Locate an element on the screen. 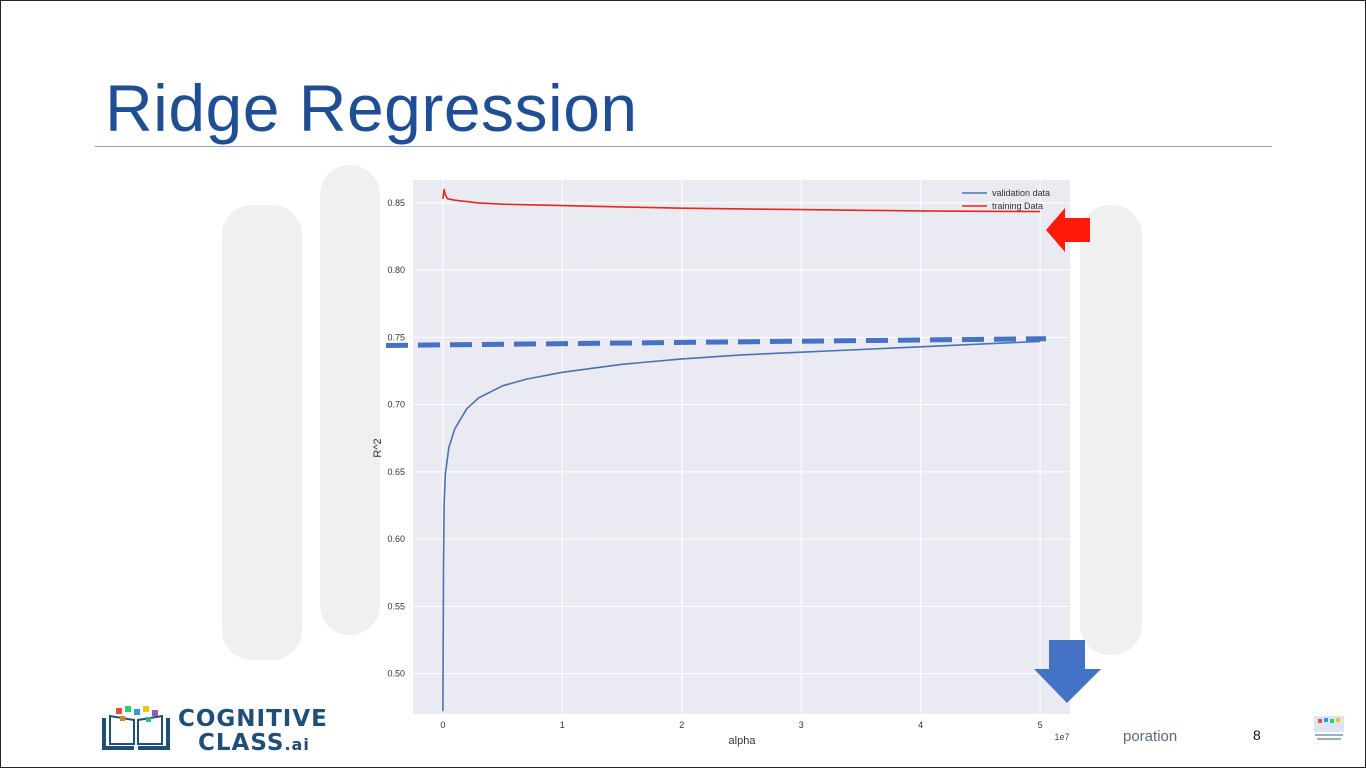 The width and height of the screenshot is (1366, 768). partner-badge-icon is located at coordinates (1329, 728).